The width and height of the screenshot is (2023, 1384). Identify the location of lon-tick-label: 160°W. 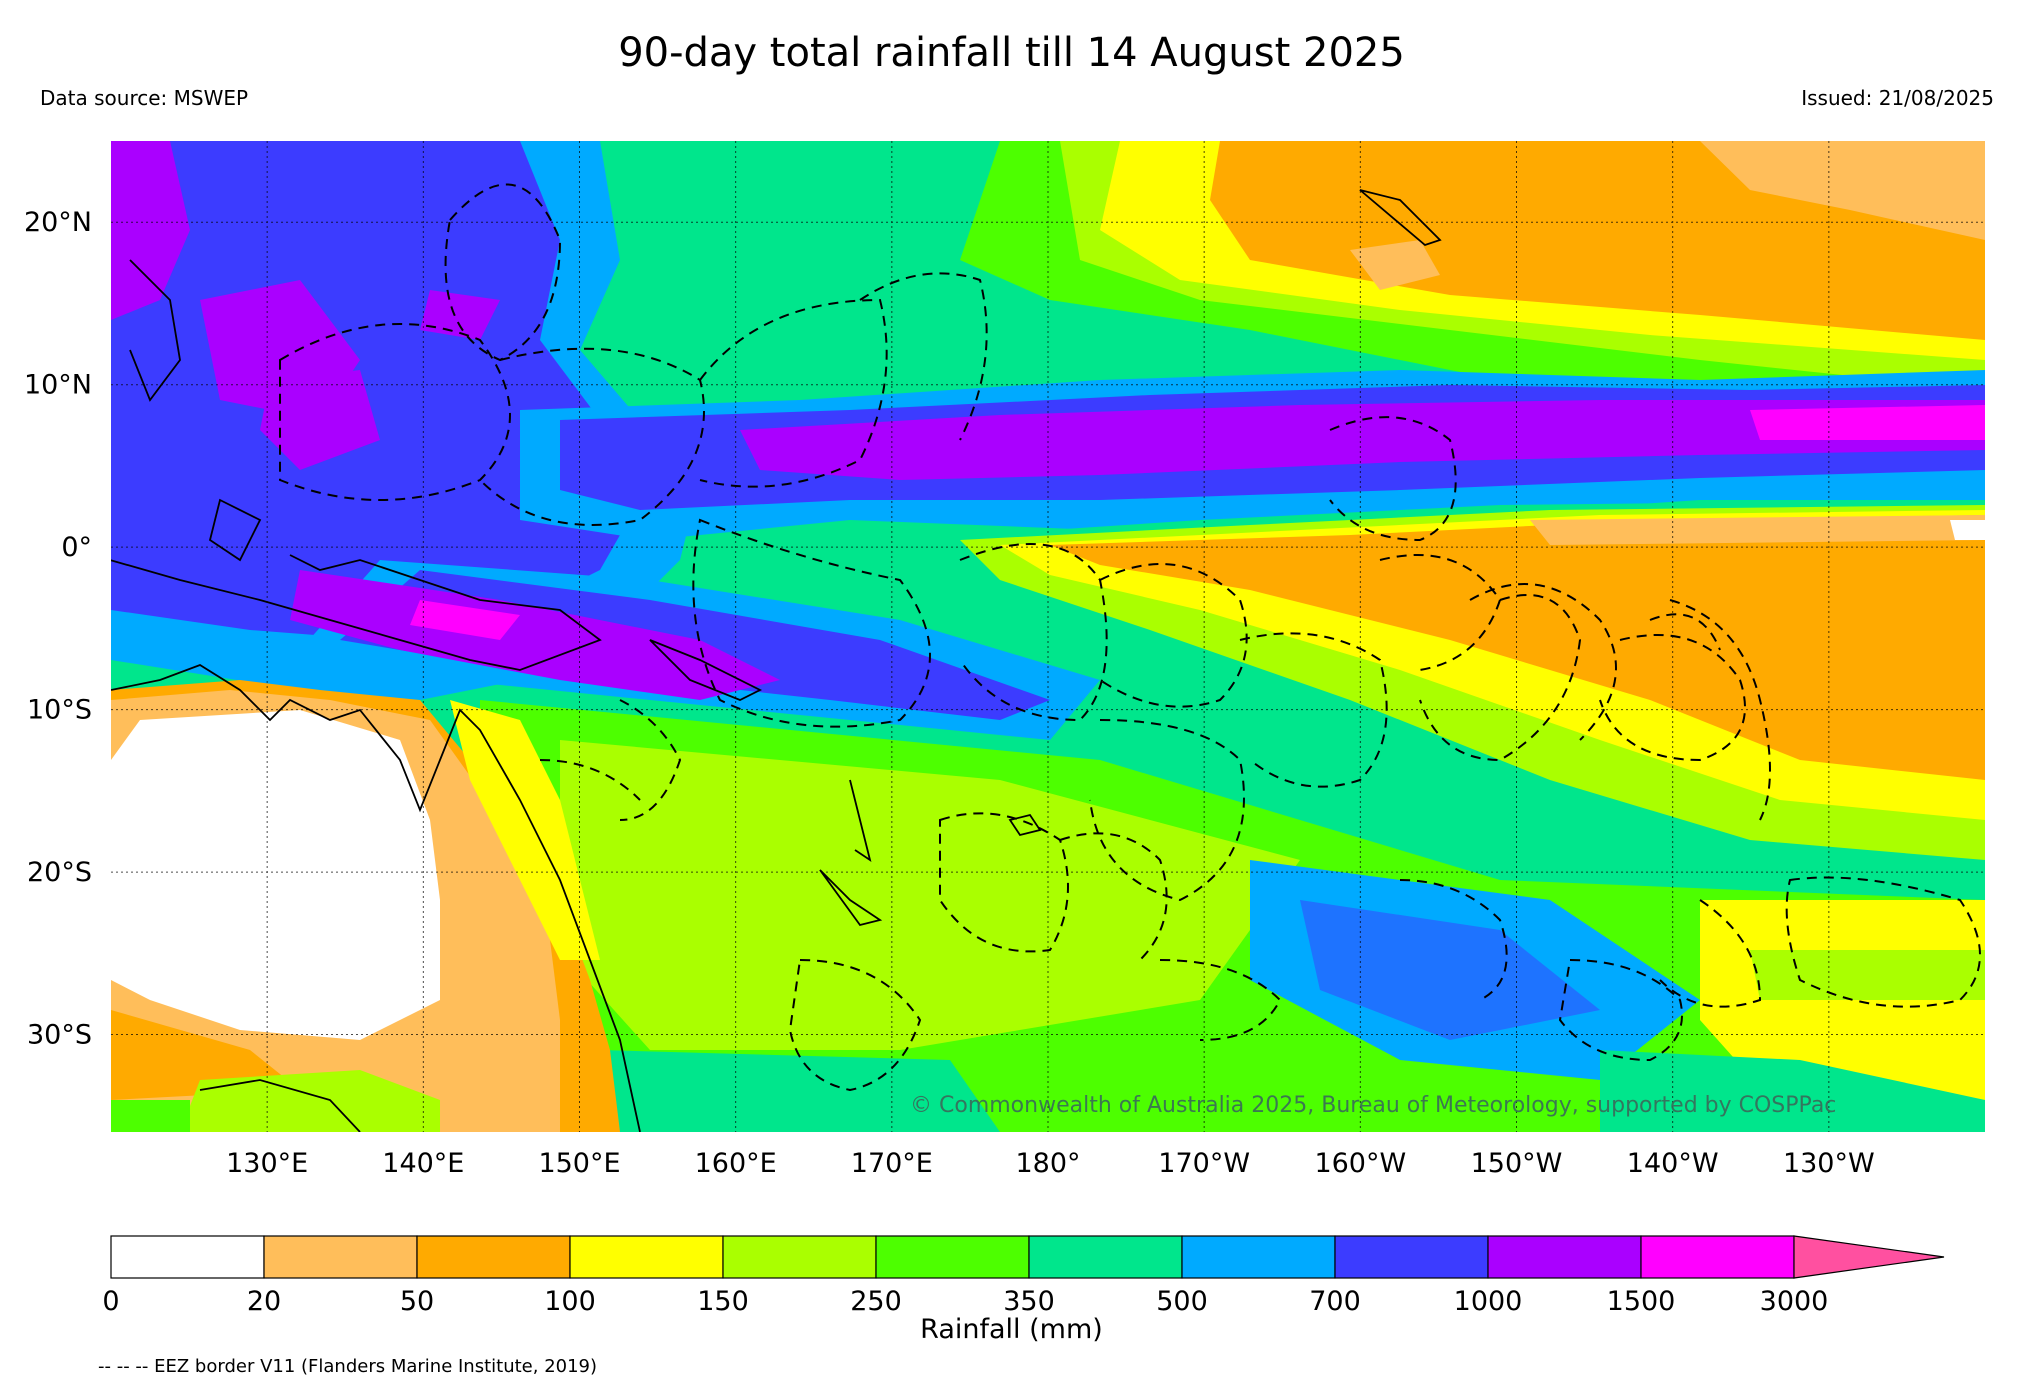
(1360, 1163).